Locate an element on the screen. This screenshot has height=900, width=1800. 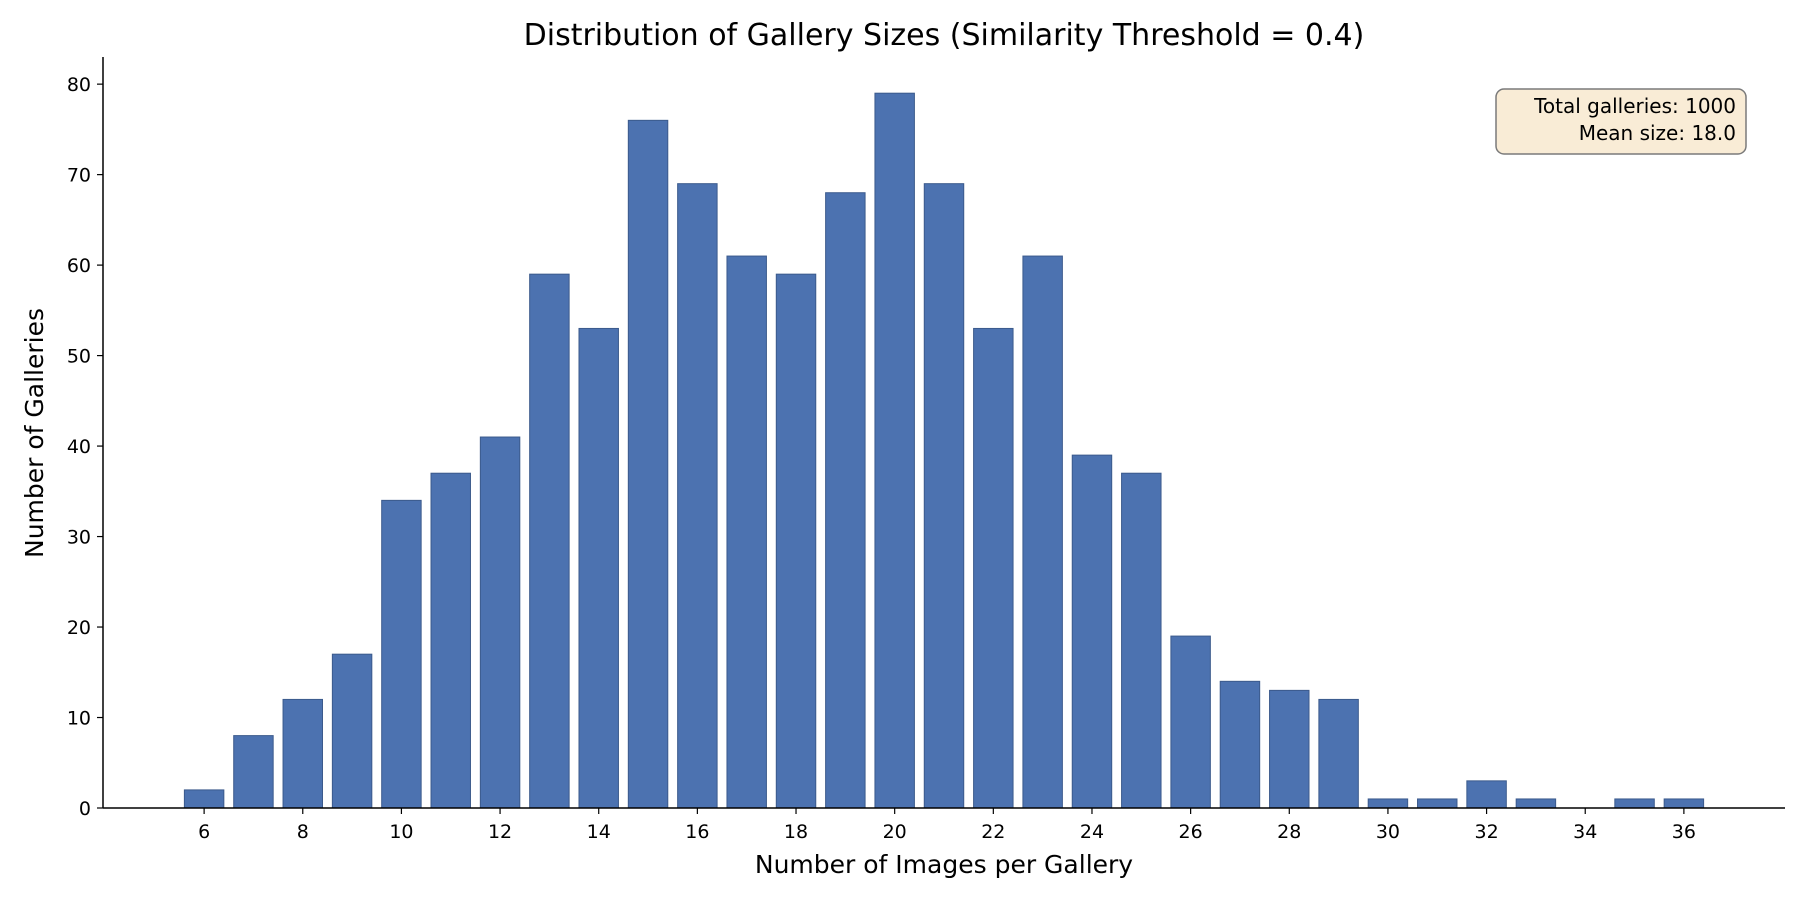
x-tick-label-12: 12 is located at coordinates (500, 832).